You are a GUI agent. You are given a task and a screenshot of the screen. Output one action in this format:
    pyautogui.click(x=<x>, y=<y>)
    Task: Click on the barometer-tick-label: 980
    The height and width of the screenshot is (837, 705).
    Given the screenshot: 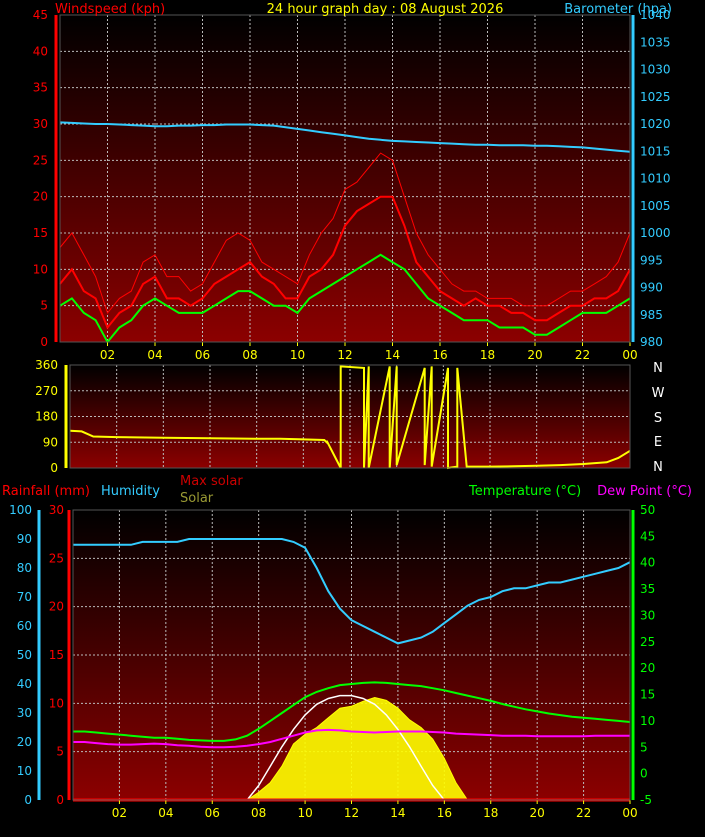 What is the action you would take?
    pyautogui.click(x=651, y=342)
    